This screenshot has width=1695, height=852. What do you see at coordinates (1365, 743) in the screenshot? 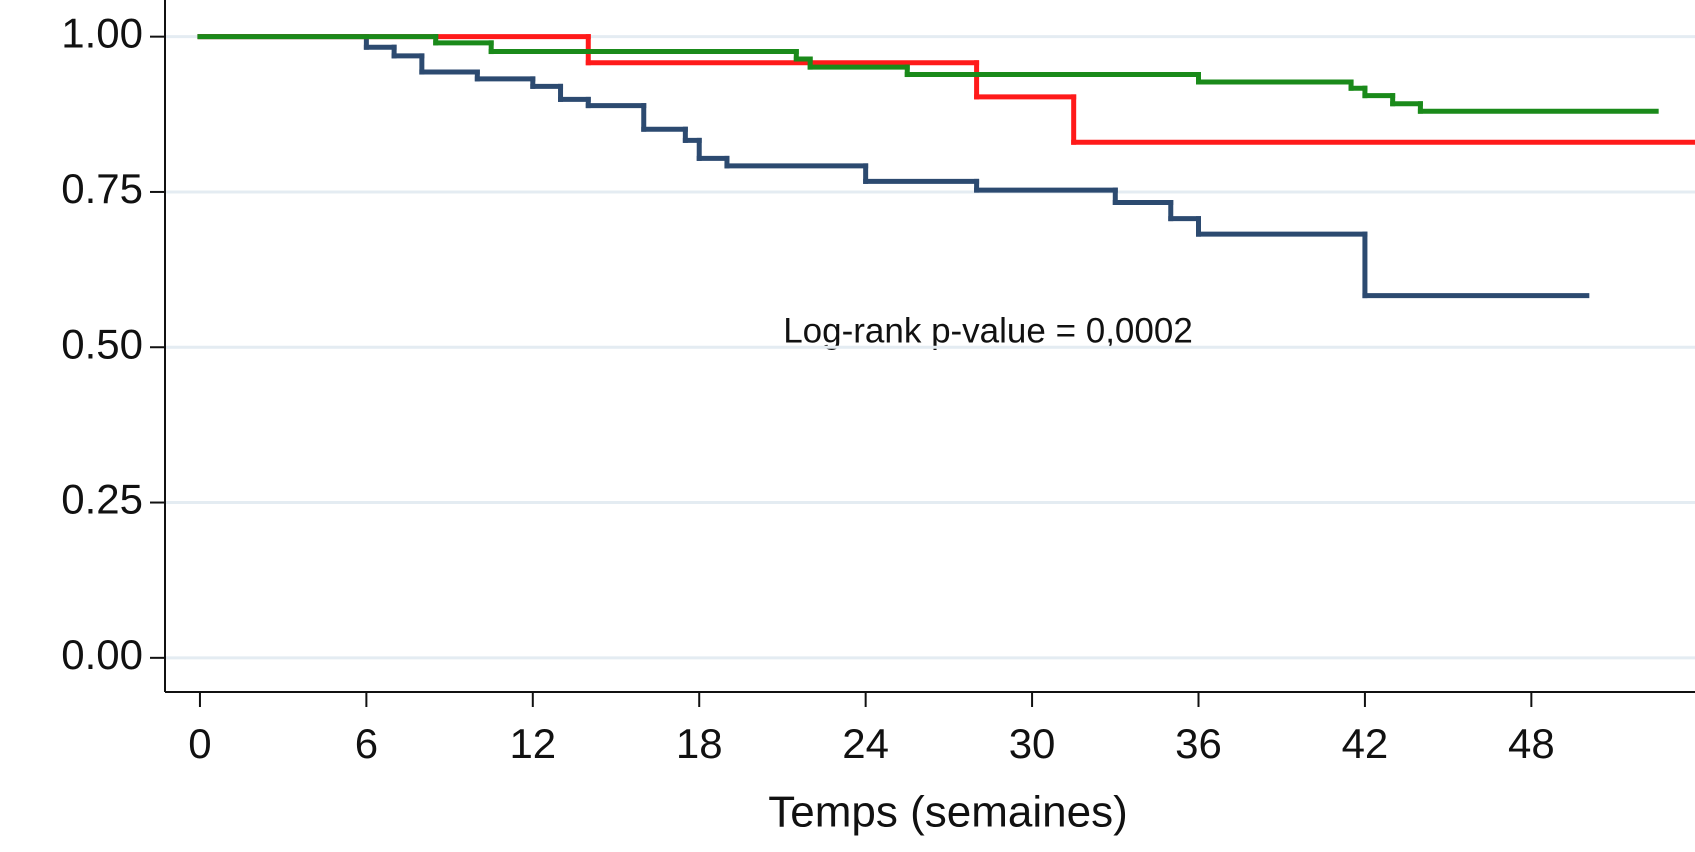
I see `x-tick-label: 42` at bounding box center [1365, 743].